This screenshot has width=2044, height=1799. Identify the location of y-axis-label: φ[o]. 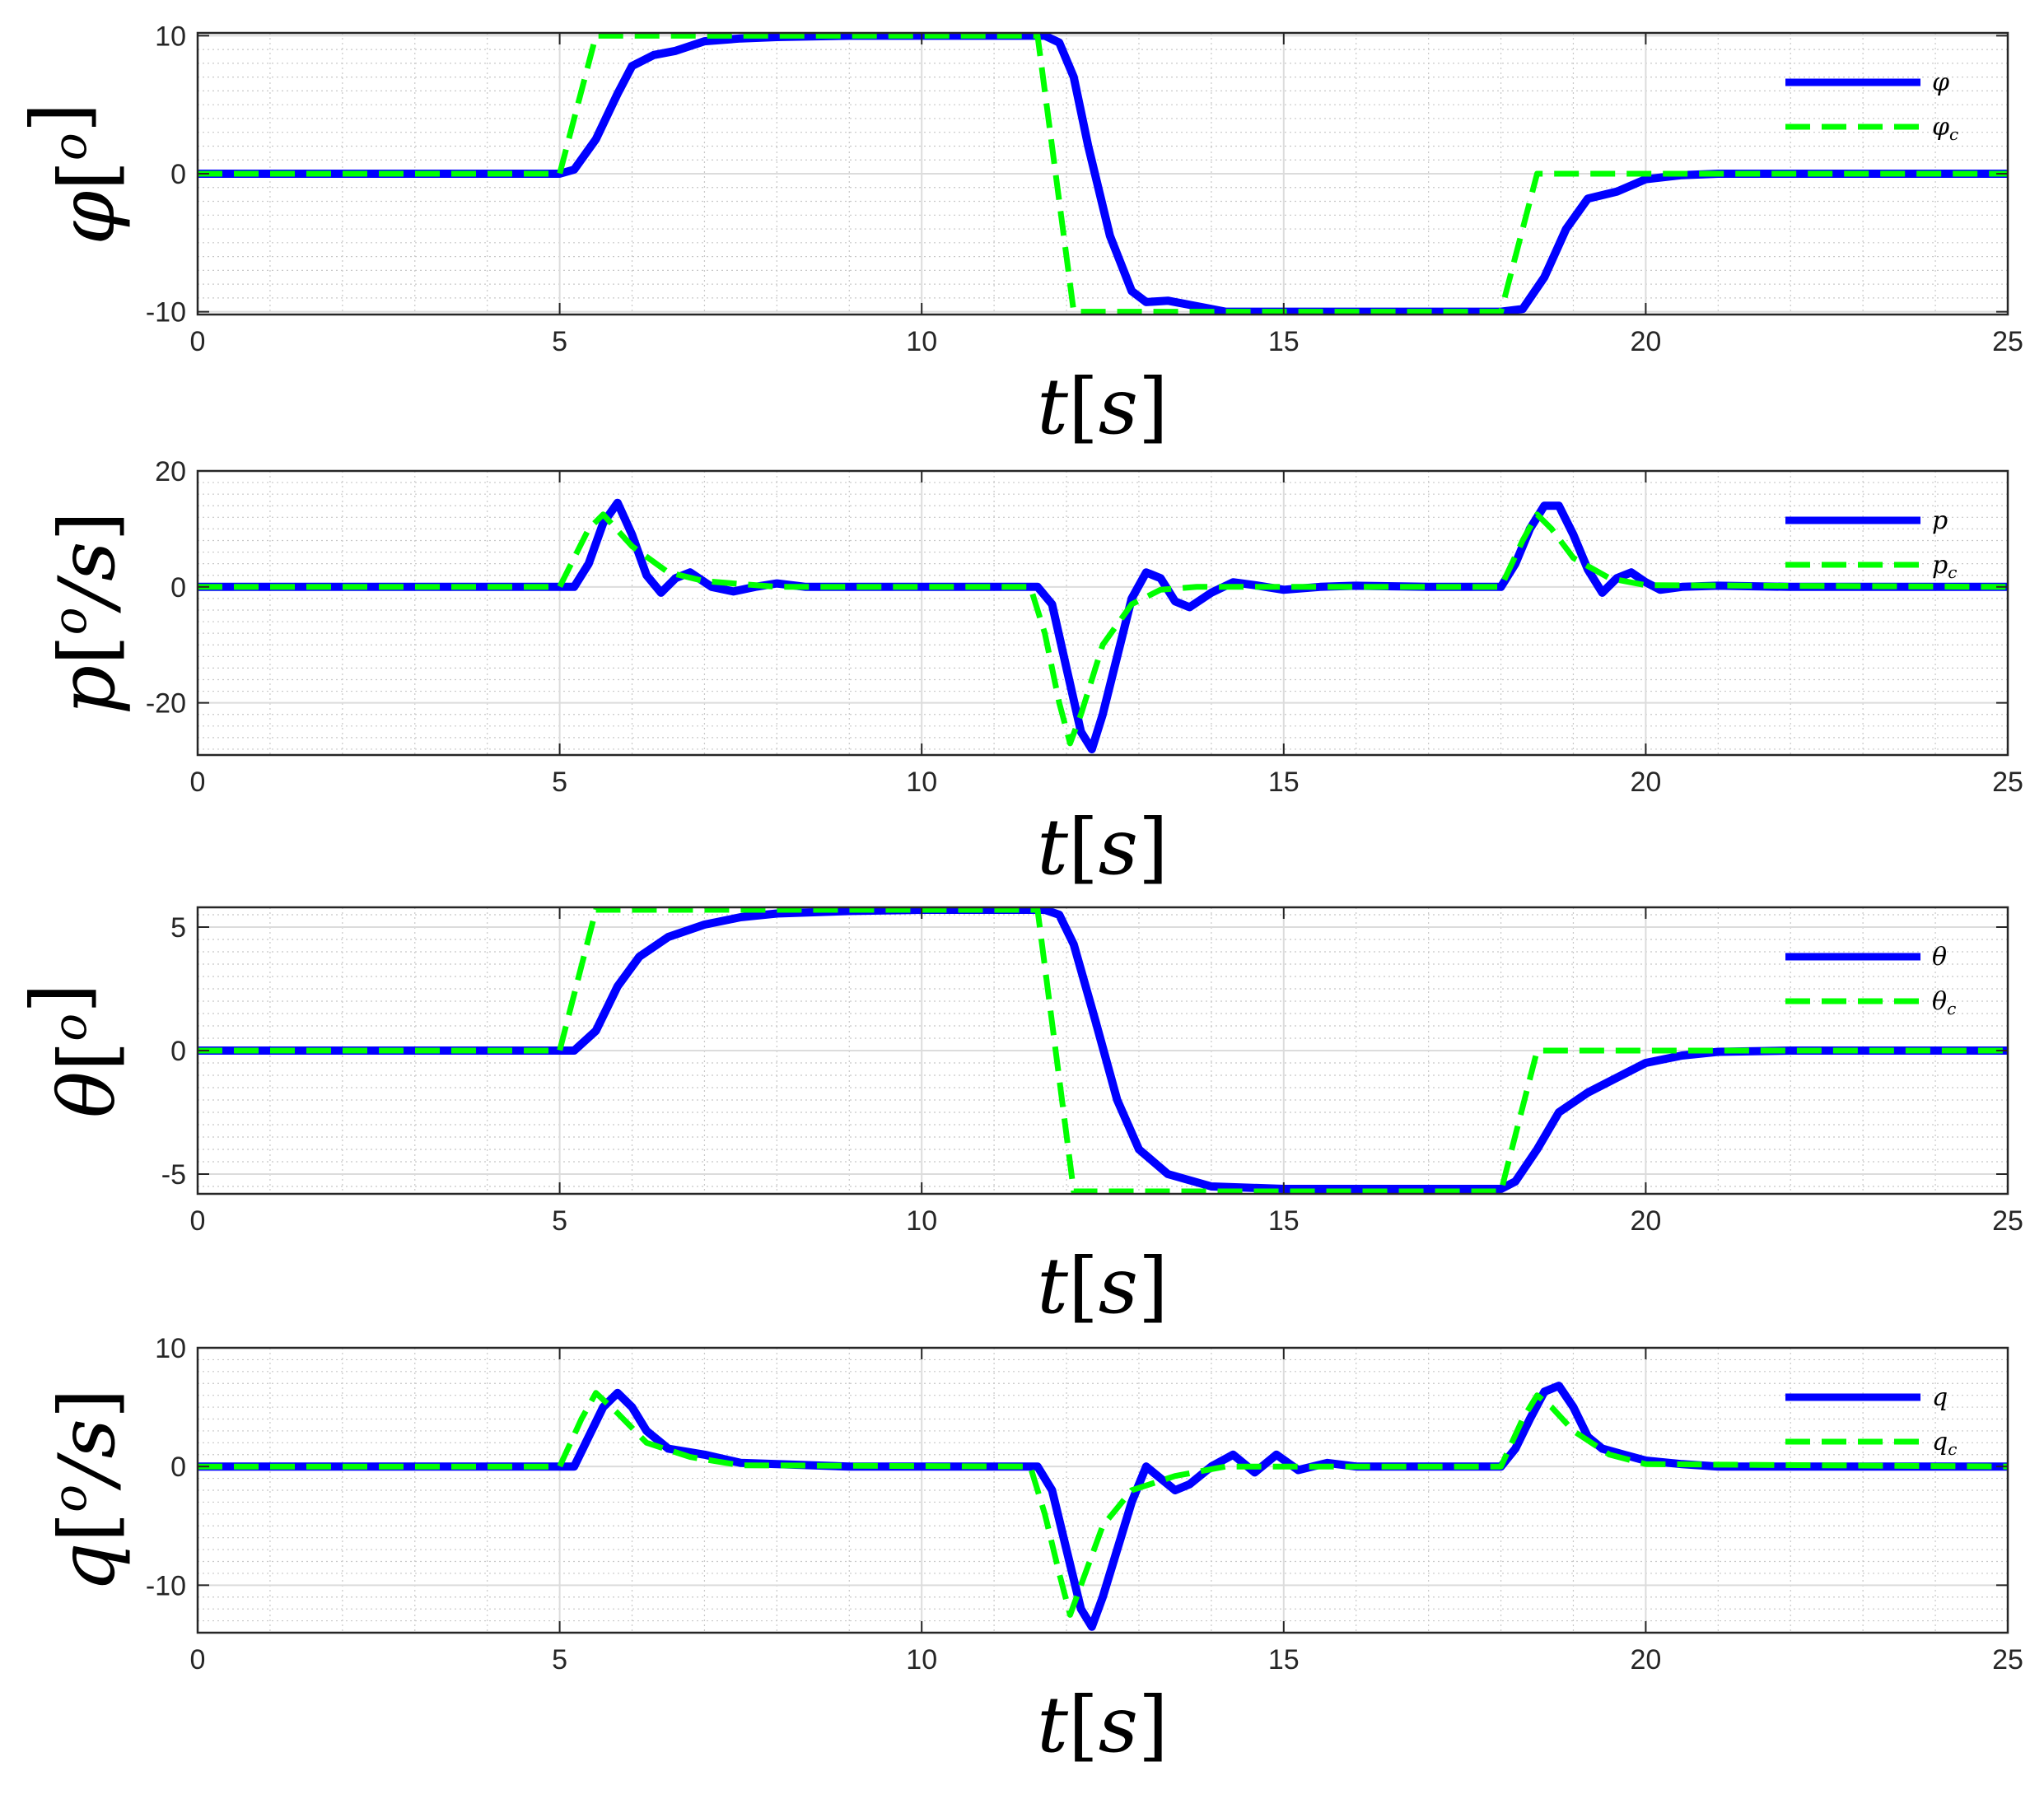
(74, 174).